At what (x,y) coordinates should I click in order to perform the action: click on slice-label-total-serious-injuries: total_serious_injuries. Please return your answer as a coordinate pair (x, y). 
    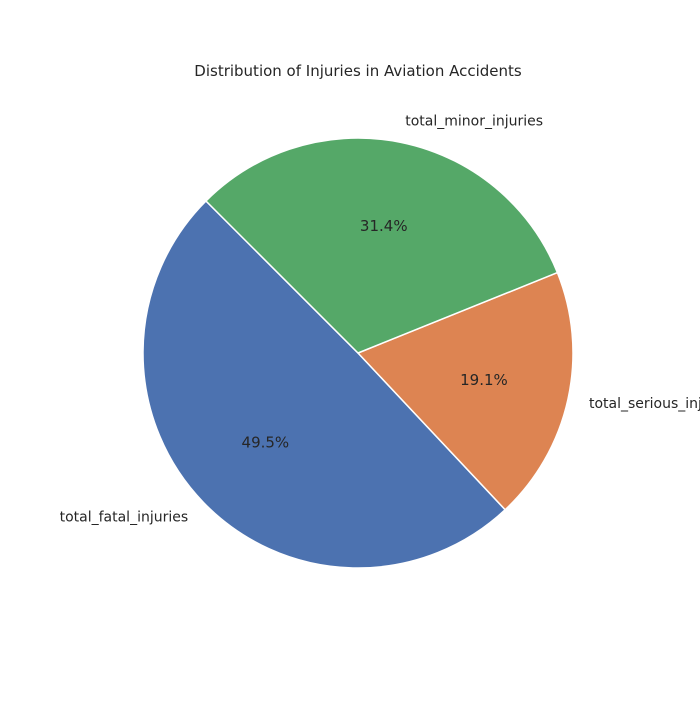
    Looking at the image, I should click on (644, 404).